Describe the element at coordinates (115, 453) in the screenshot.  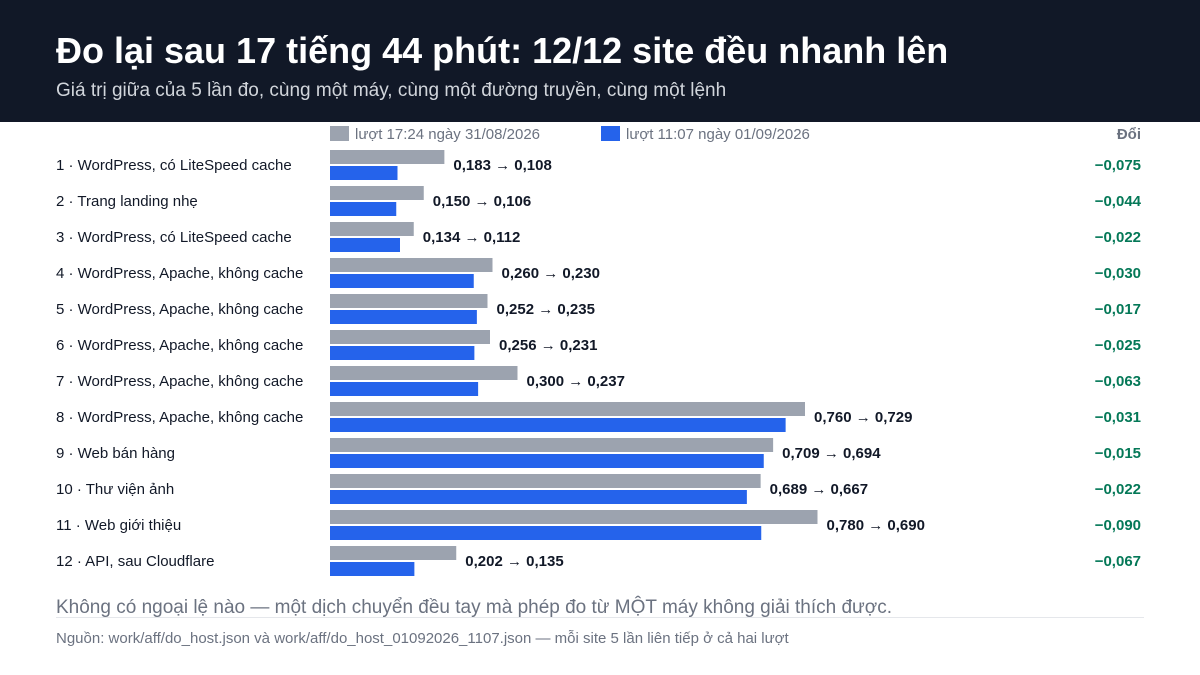
I see `category-label: 9 · Web bán hàng` at that location.